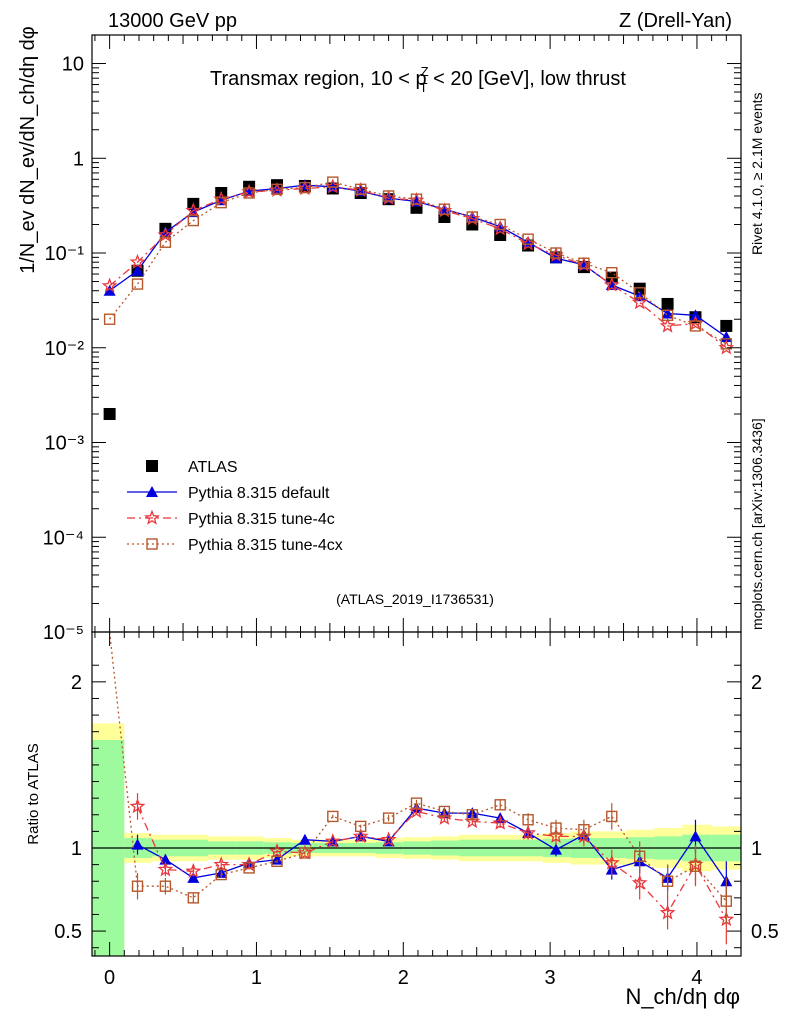  What do you see at coordinates (682, 996) in the screenshot?
I see `x-axis-label: N_ch/dη dφ` at bounding box center [682, 996].